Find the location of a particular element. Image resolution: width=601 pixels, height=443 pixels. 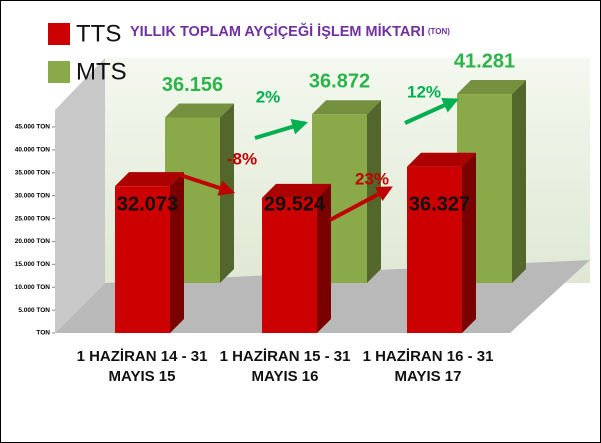

annotation: 12% is located at coordinates (424, 91).